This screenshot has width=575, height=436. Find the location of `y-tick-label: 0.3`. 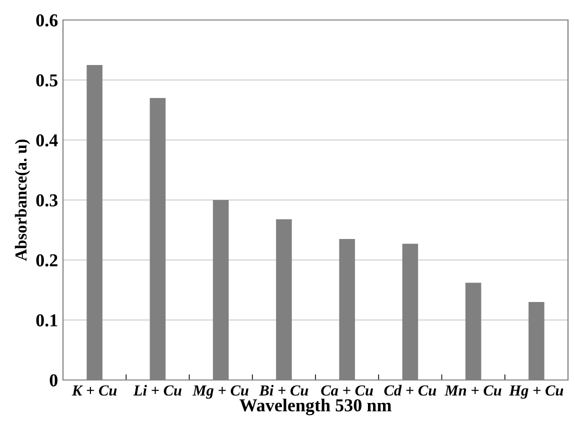

y-tick-label: 0.3 is located at coordinates (47, 200).